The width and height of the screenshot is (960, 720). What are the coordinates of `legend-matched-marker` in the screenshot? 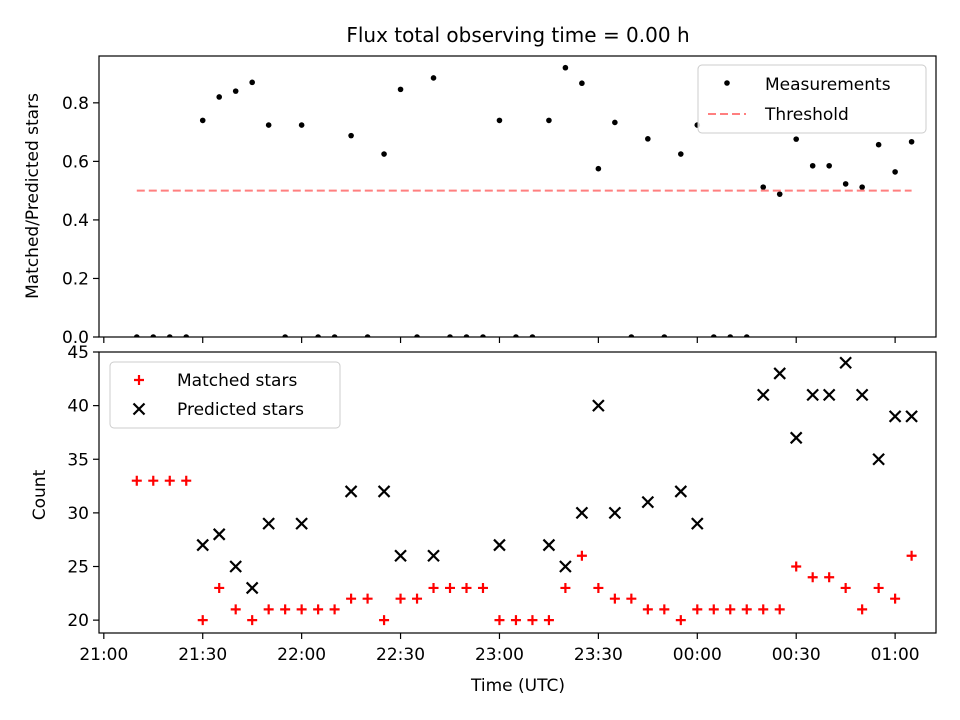 It's located at (139, 380).